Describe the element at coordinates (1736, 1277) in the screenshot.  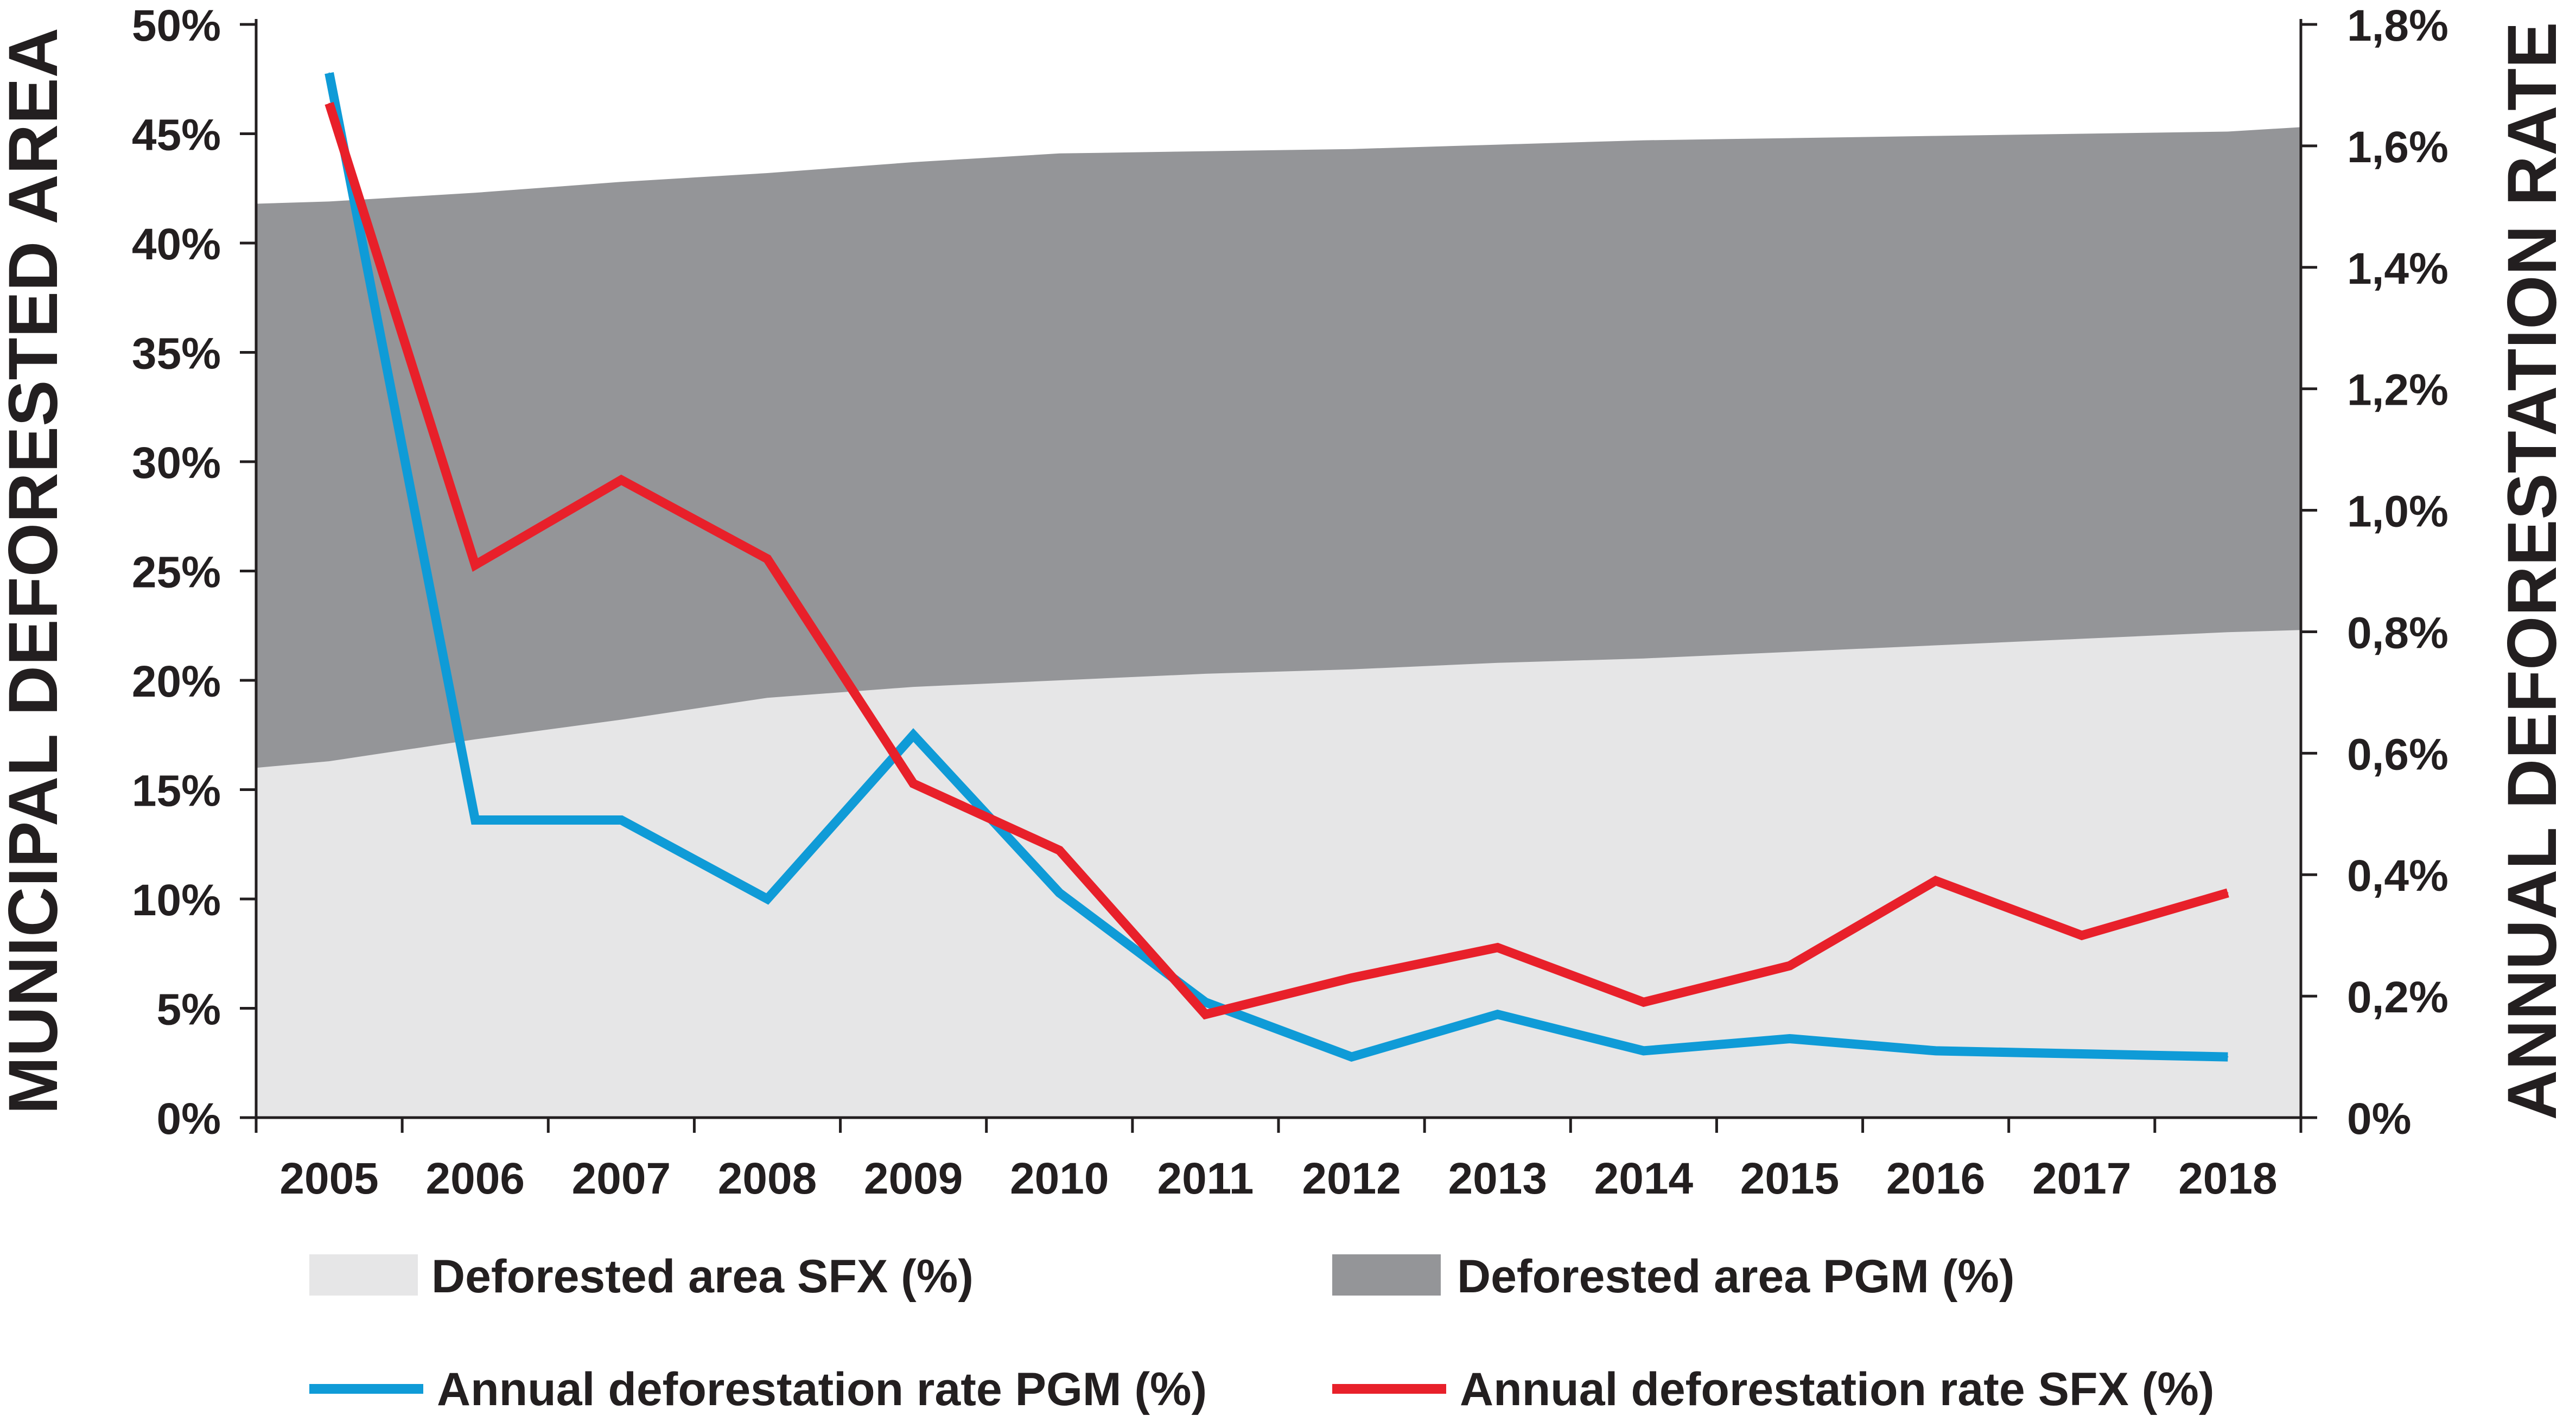
I see `legend-label: Deforested area PGM (%)` at that location.